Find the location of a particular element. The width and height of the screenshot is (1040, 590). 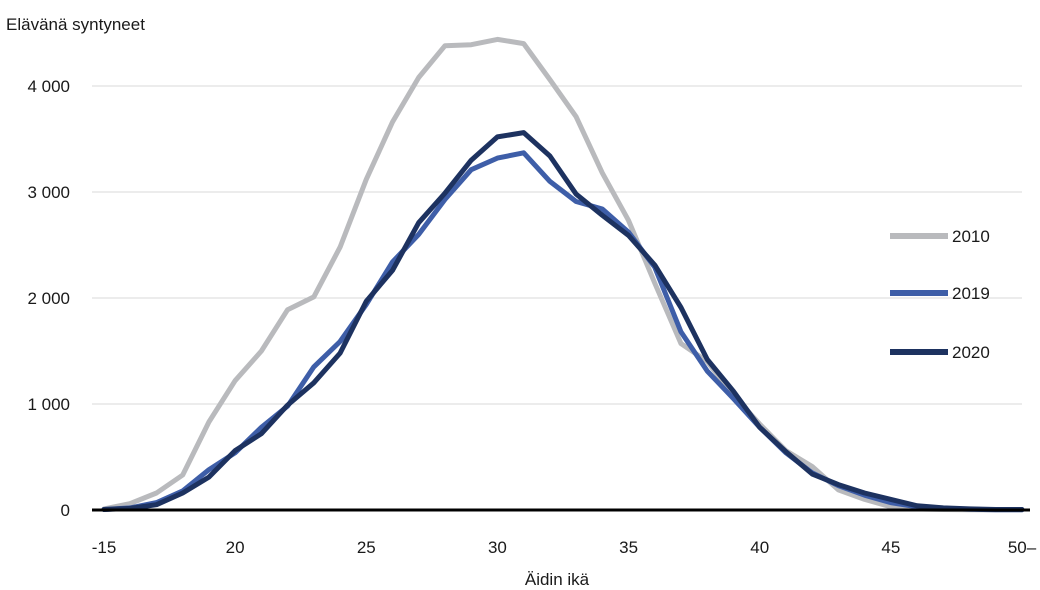

x-tick-label: 50– is located at coordinates (1022, 547).